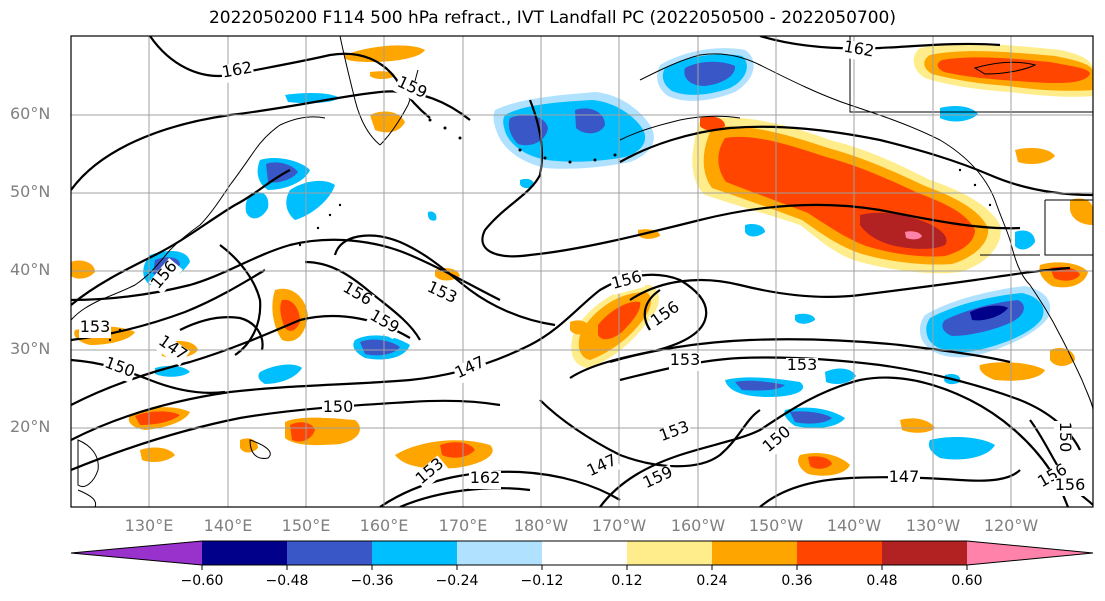 The image size is (1105, 601). What do you see at coordinates (882, 581) in the screenshot?
I see `colorbar-tick-label: 0.48` at bounding box center [882, 581].